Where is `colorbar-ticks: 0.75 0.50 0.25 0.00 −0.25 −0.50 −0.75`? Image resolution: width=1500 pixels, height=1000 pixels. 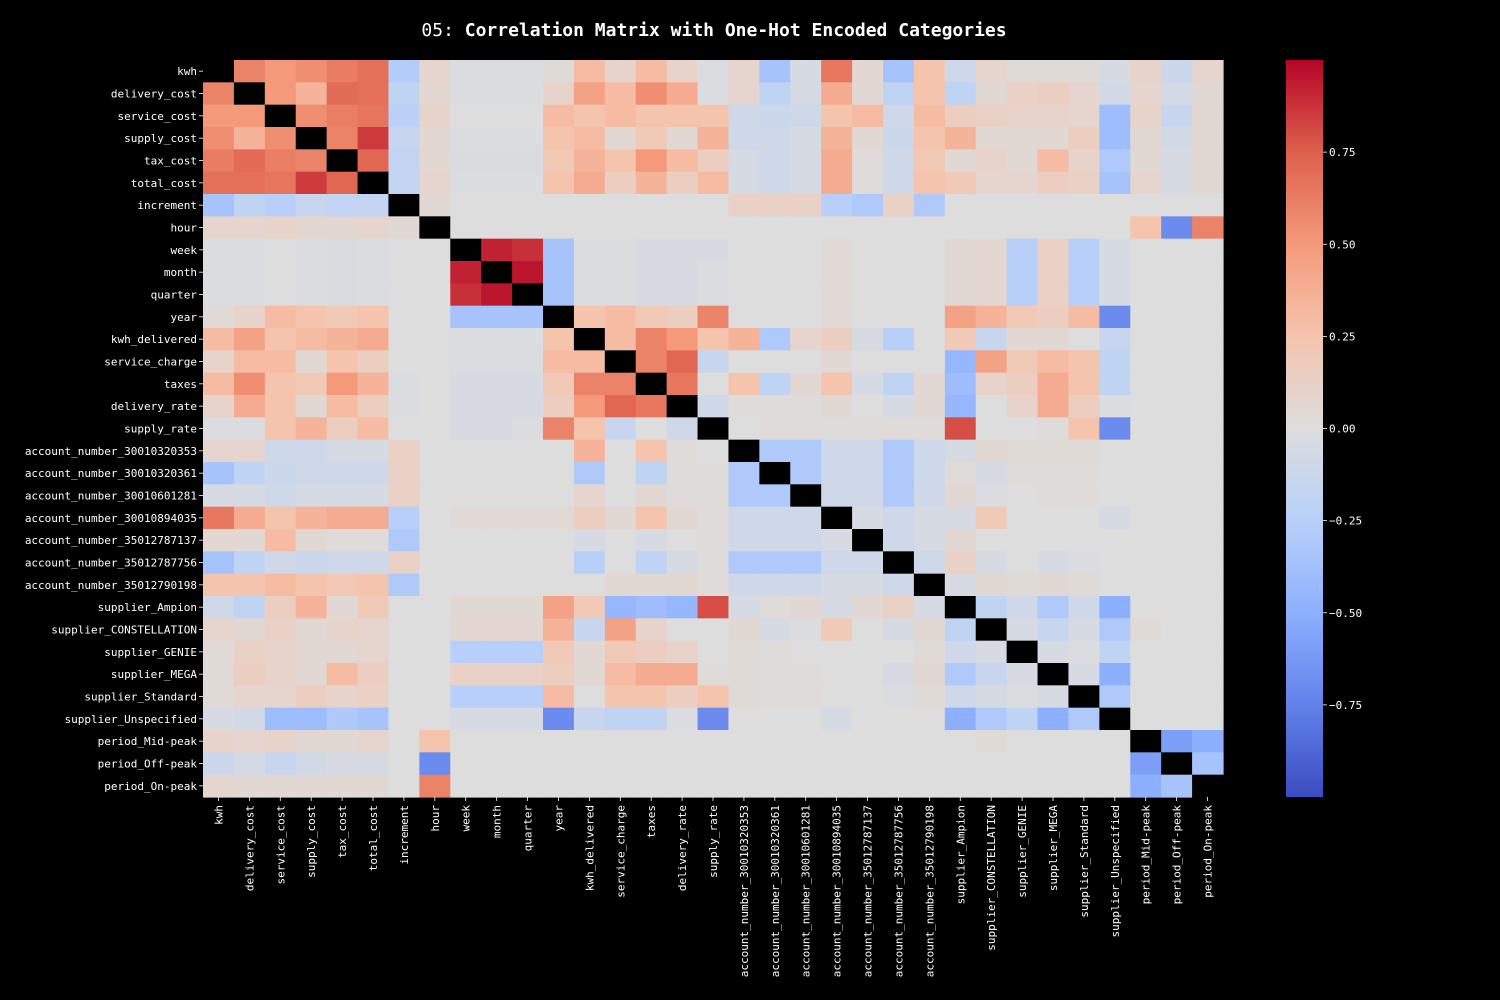
colorbar-ticks: 0.75 0.50 0.25 0.00 −0.25 −0.50 −0.75 is located at coordinates (1342, 429).